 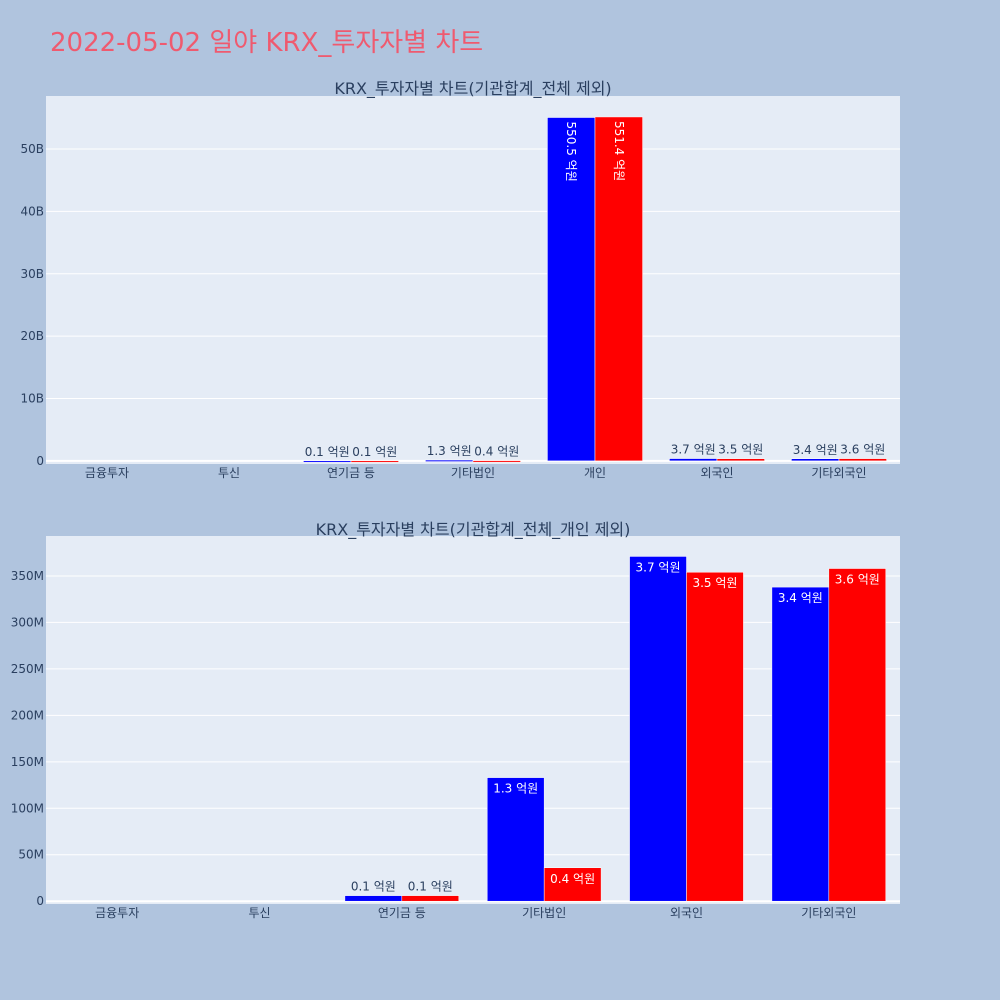 I want to click on chart-title: KRX_투자자별 차트(기관합계_전체_개인 제외), so click(x=473, y=530).